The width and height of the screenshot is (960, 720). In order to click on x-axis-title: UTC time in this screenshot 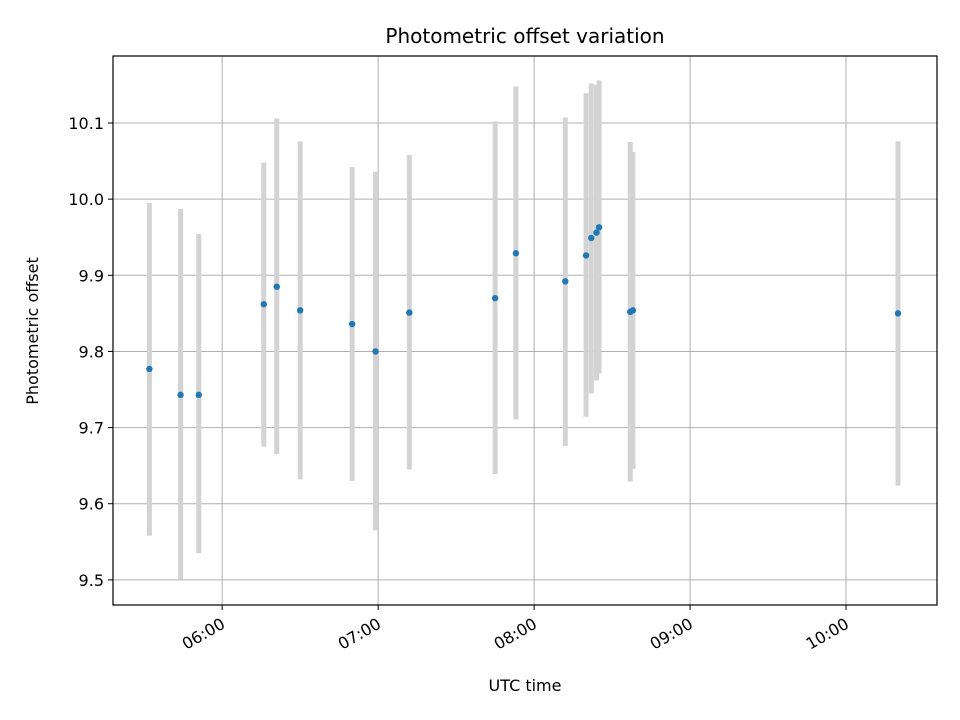, I will do `click(525, 685)`.